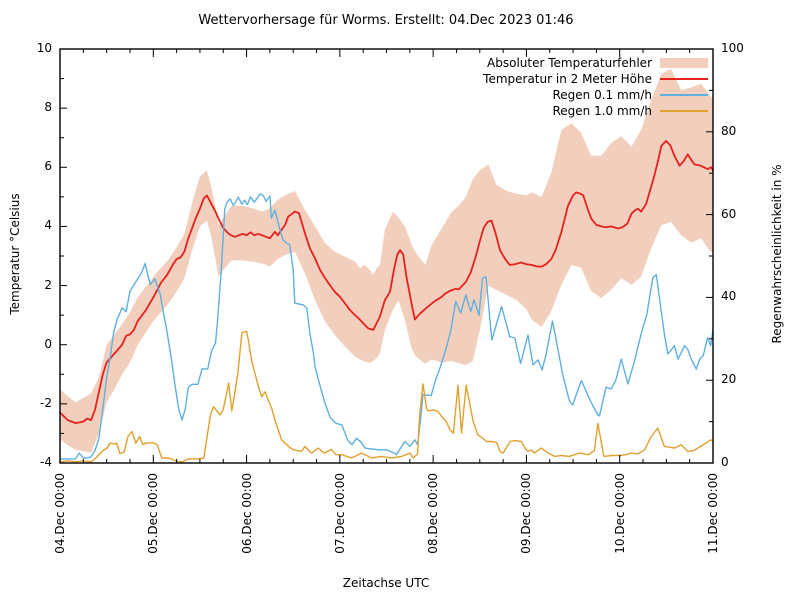 This screenshot has width=800, height=600. I want to click on x-axis-label: Zeitachse UTC, so click(386, 583).